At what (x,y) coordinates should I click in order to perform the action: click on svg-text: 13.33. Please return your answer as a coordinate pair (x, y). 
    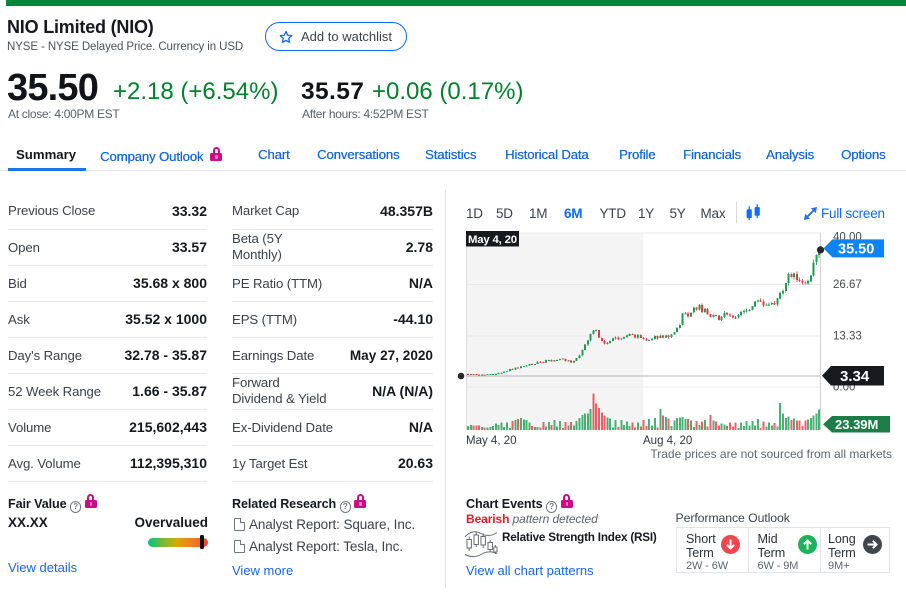
    Looking at the image, I should click on (847, 336).